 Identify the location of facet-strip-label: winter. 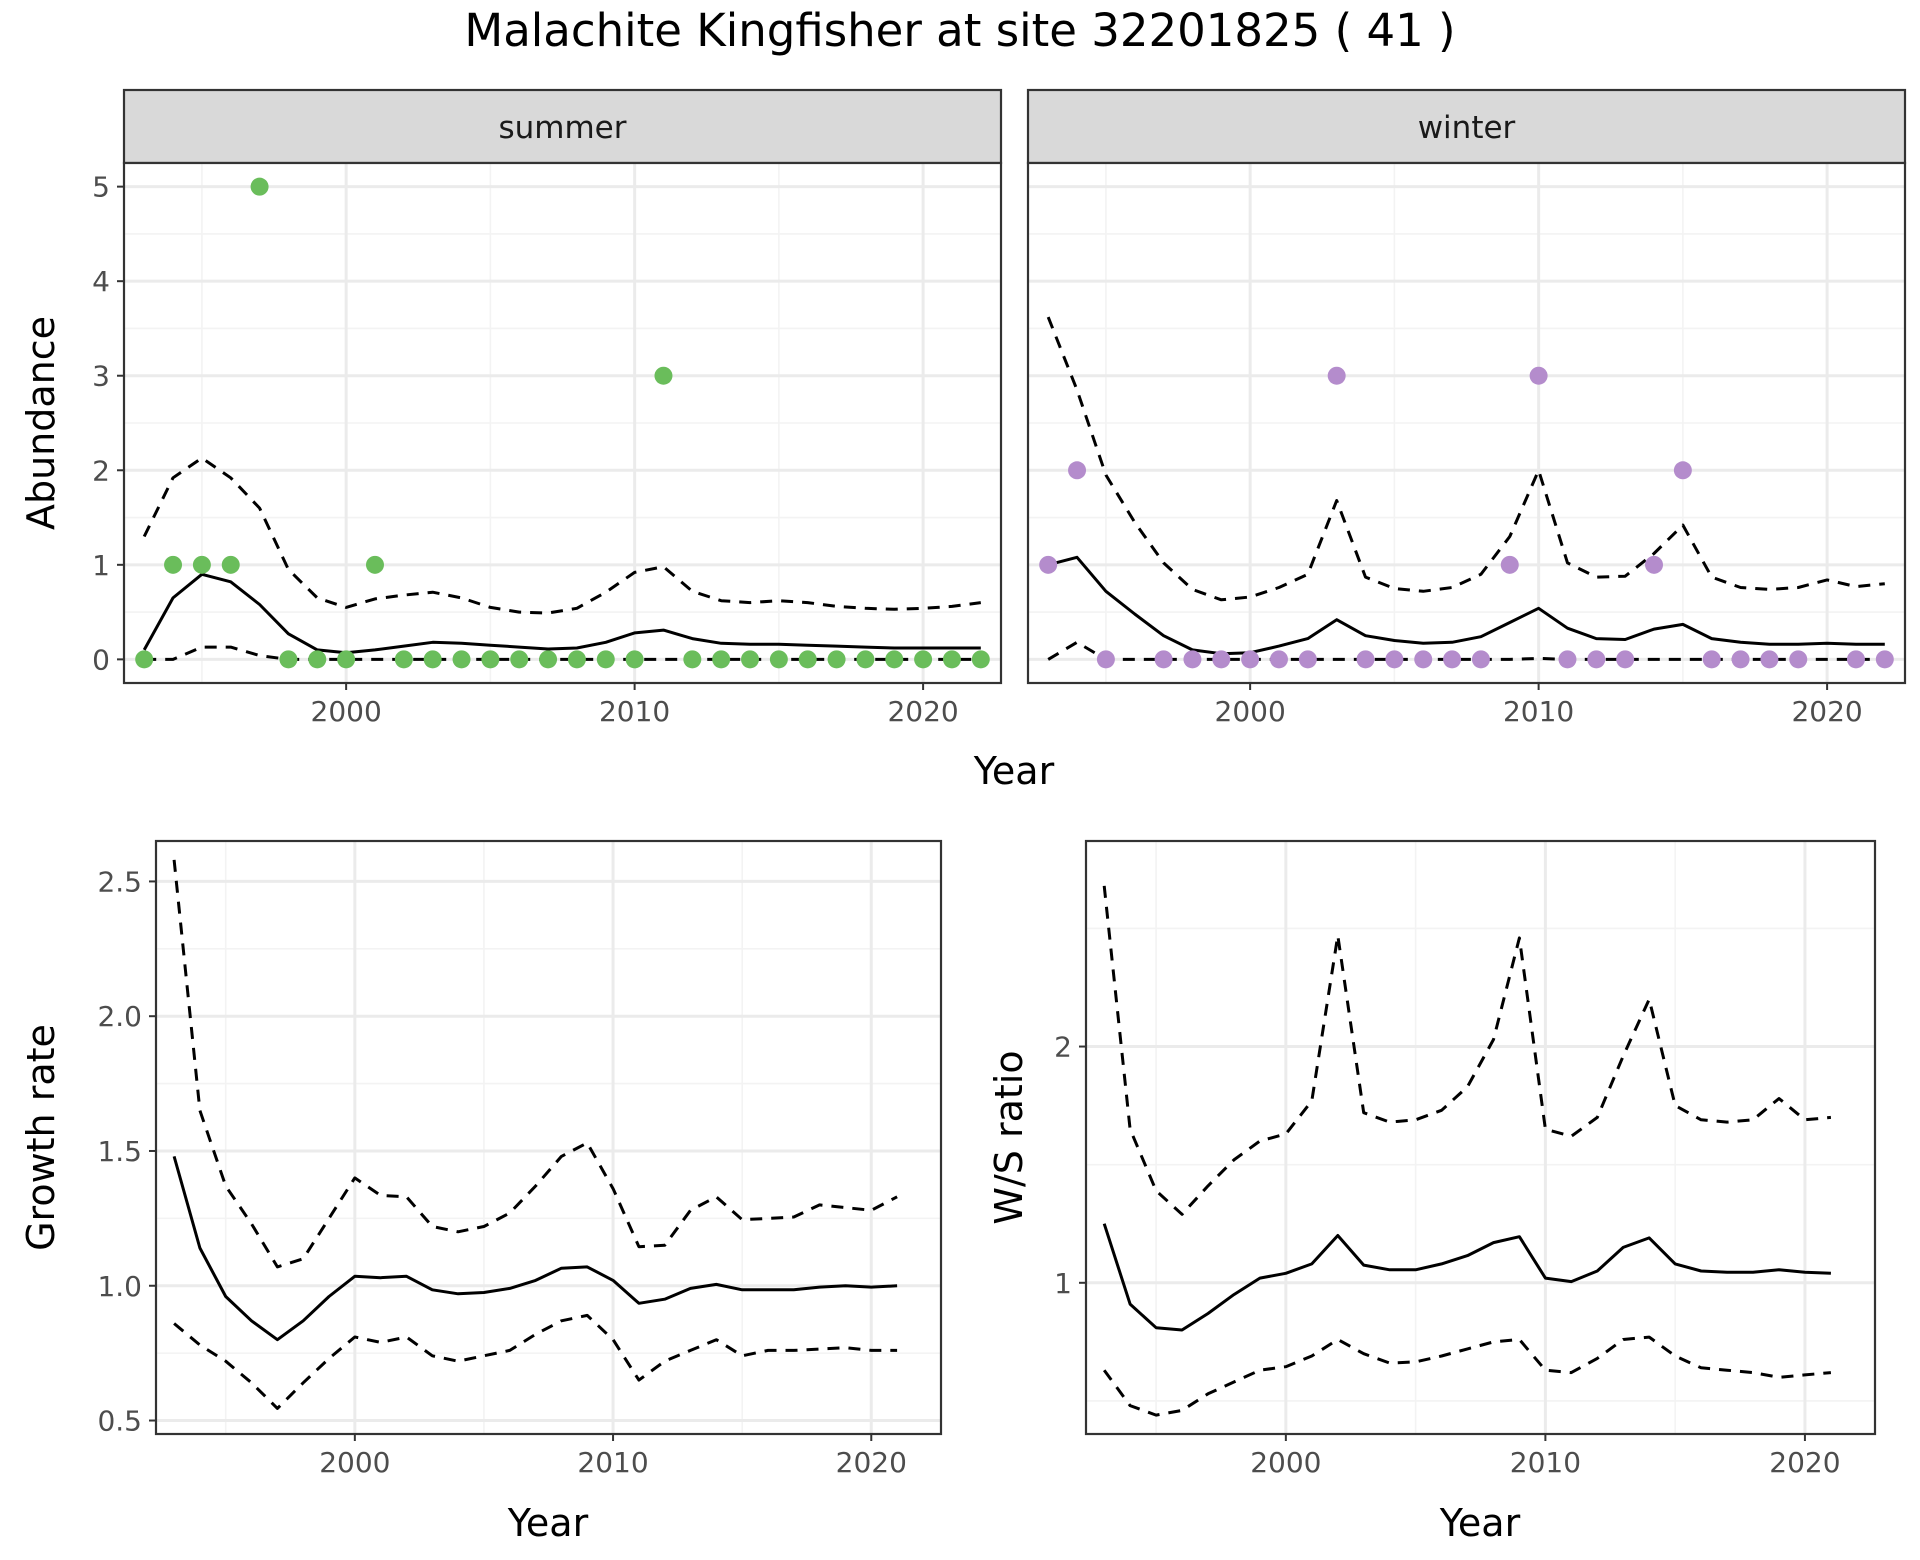
(1467, 128).